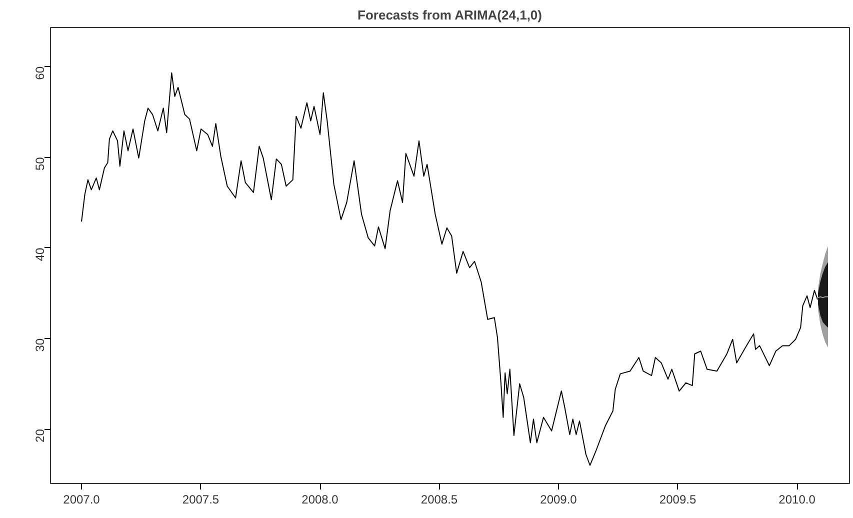 The image size is (853, 518). I want to click on x-tick-label: 2009.0, so click(559, 499).